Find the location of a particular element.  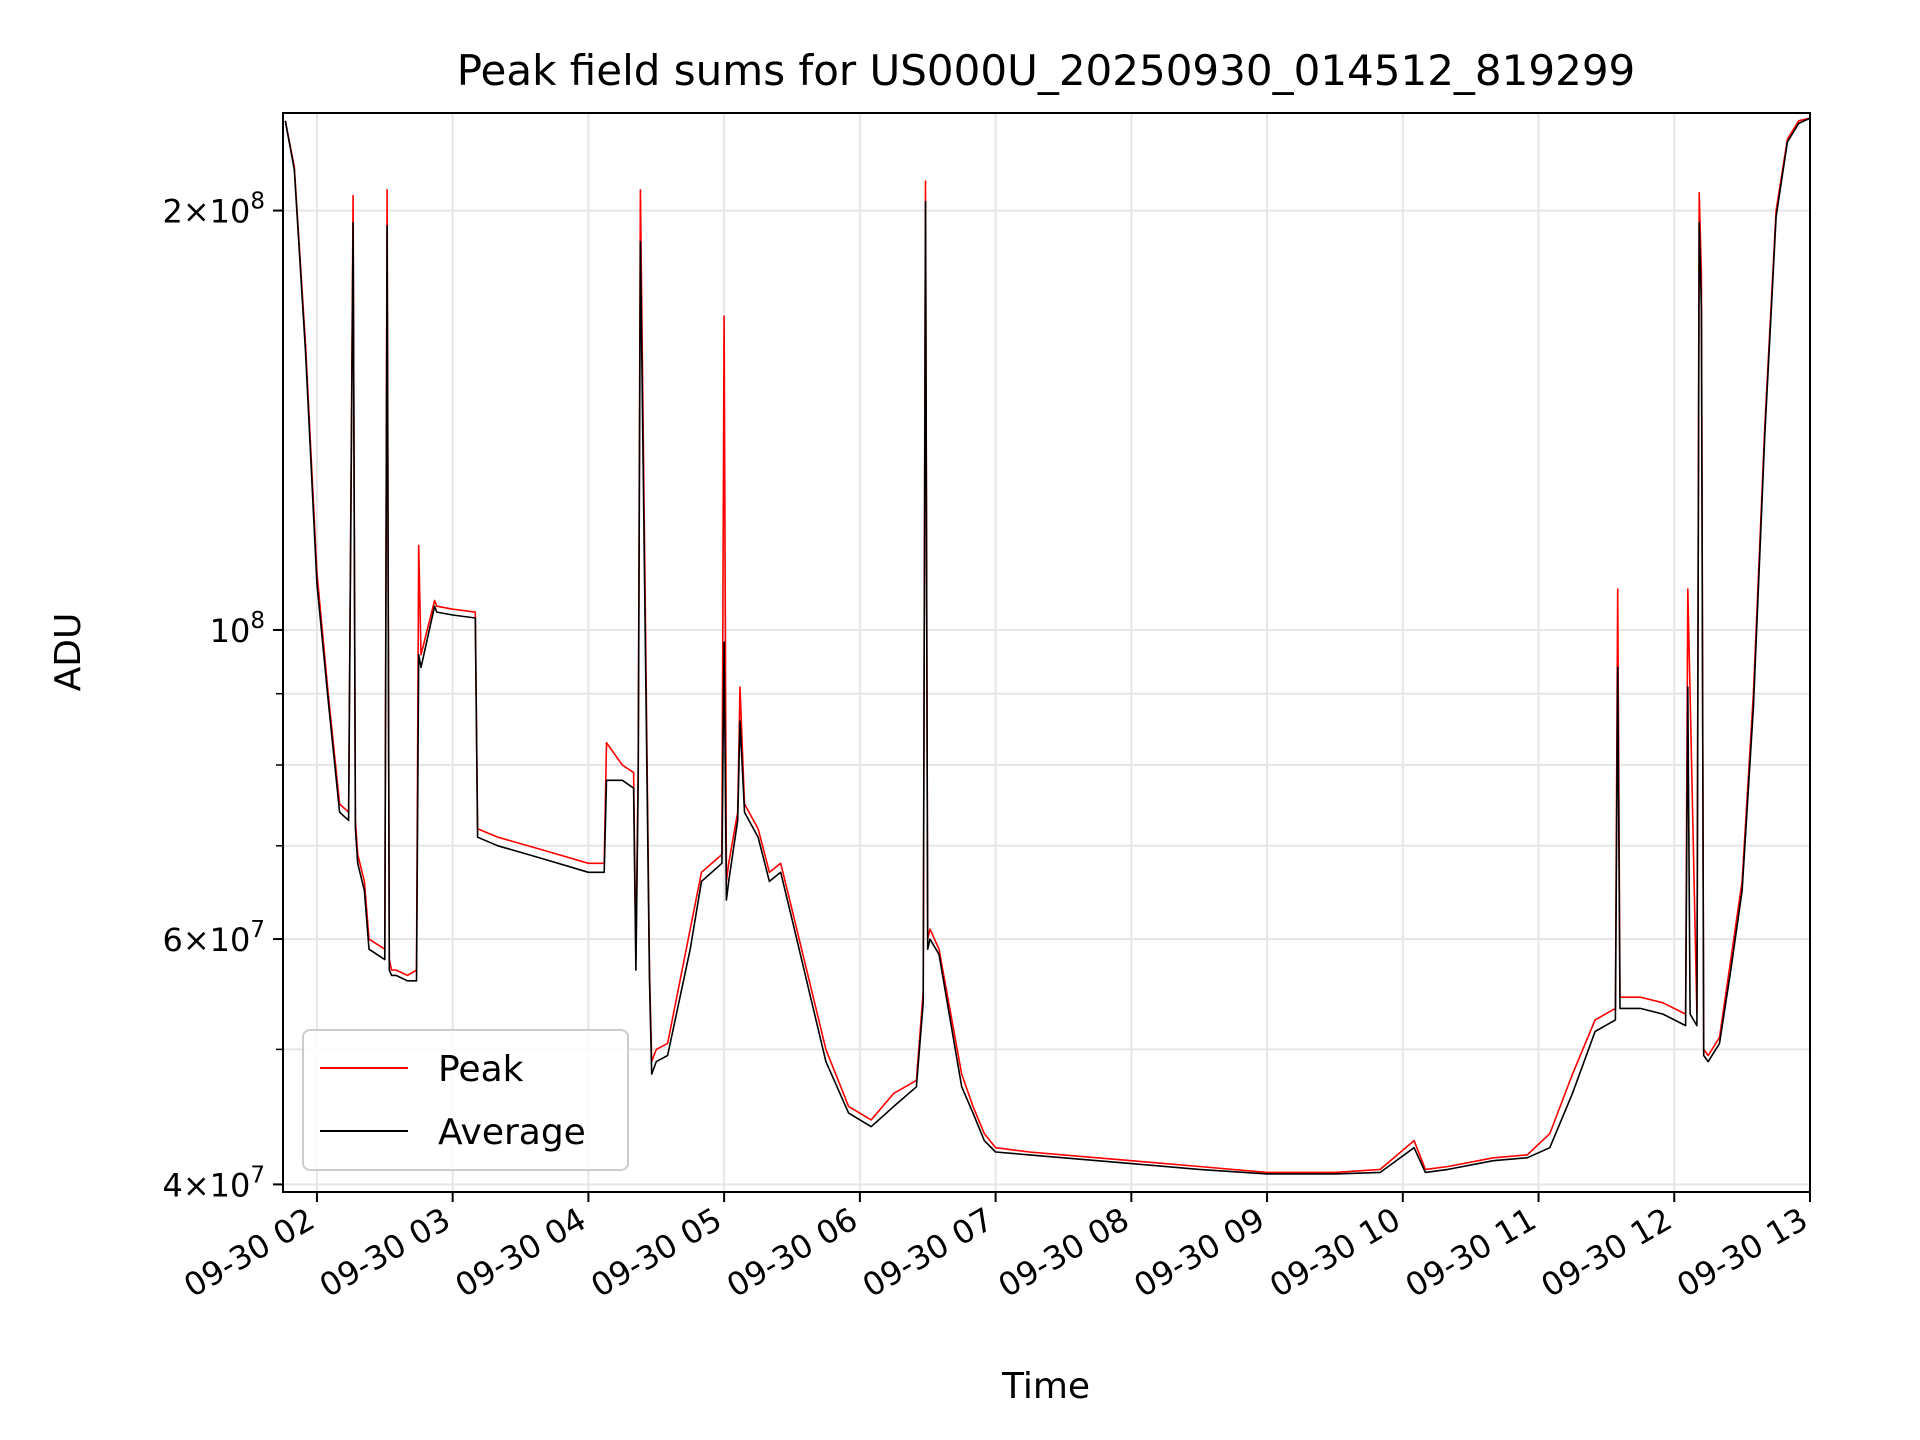

y-tick-label: 4×107 is located at coordinates (213, 1183).